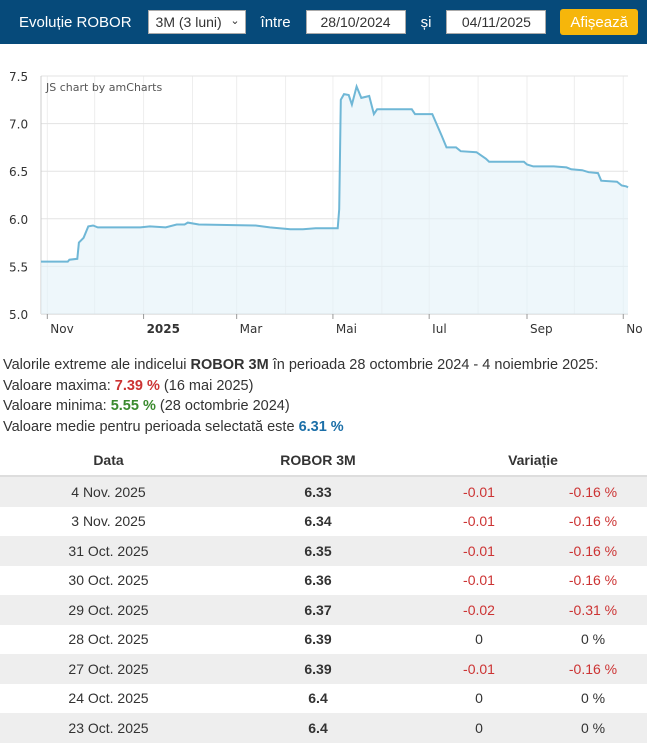 The width and height of the screenshot is (661, 745). What do you see at coordinates (18, 267) in the screenshot?
I see `y-tick-label: 5.5` at bounding box center [18, 267].